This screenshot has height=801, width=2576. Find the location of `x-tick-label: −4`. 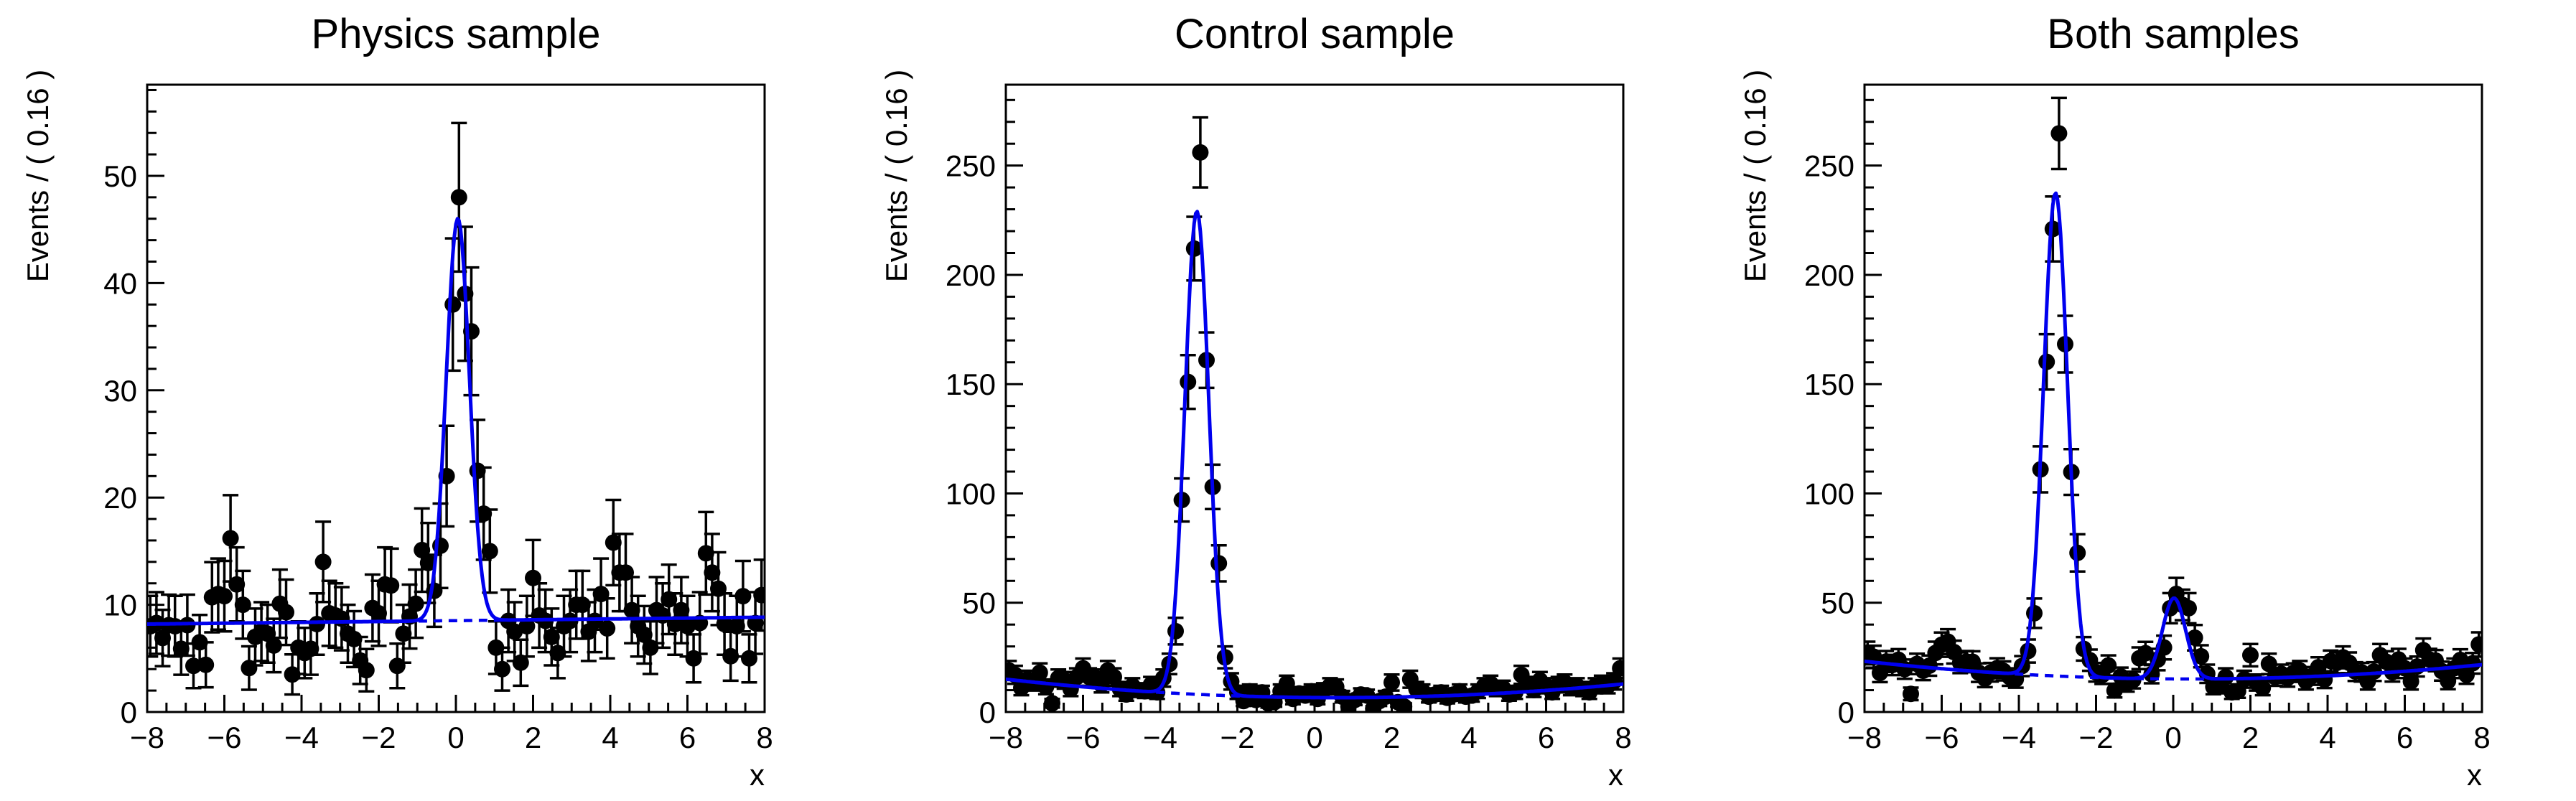

x-tick-label: −4 is located at coordinates (2019, 738).